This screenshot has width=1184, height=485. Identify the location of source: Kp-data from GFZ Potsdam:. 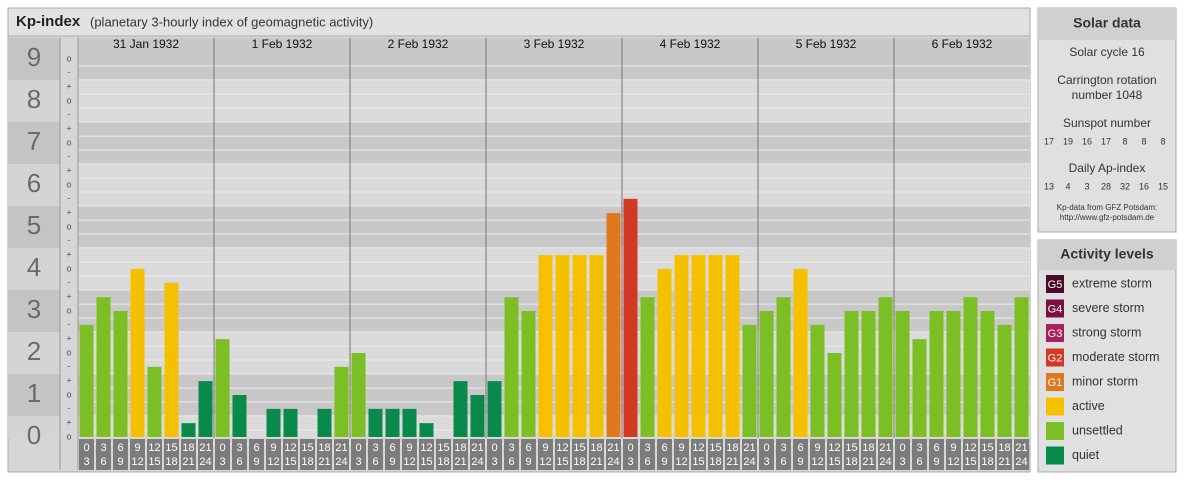
(1107, 207).